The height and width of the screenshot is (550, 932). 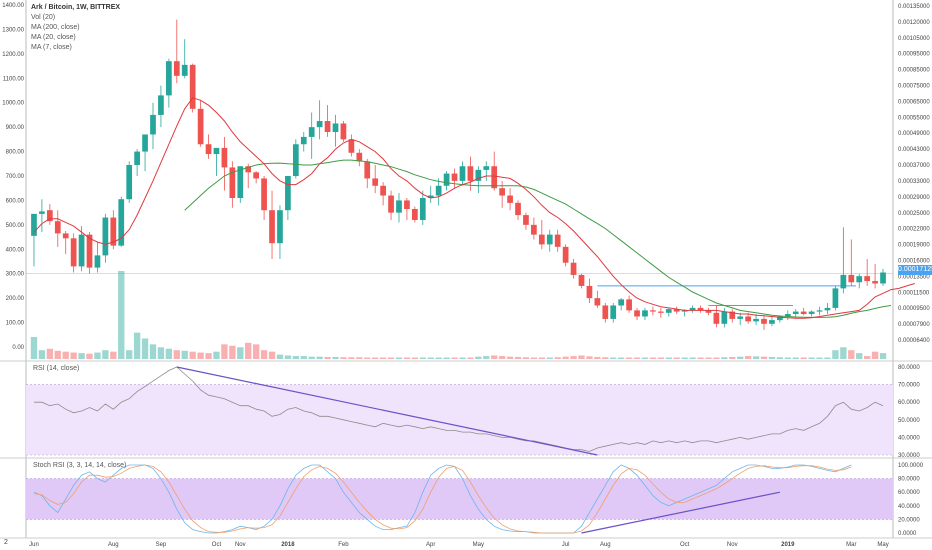 I want to click on x-axis-tick-label: 2018, so click(x=288, y=545).